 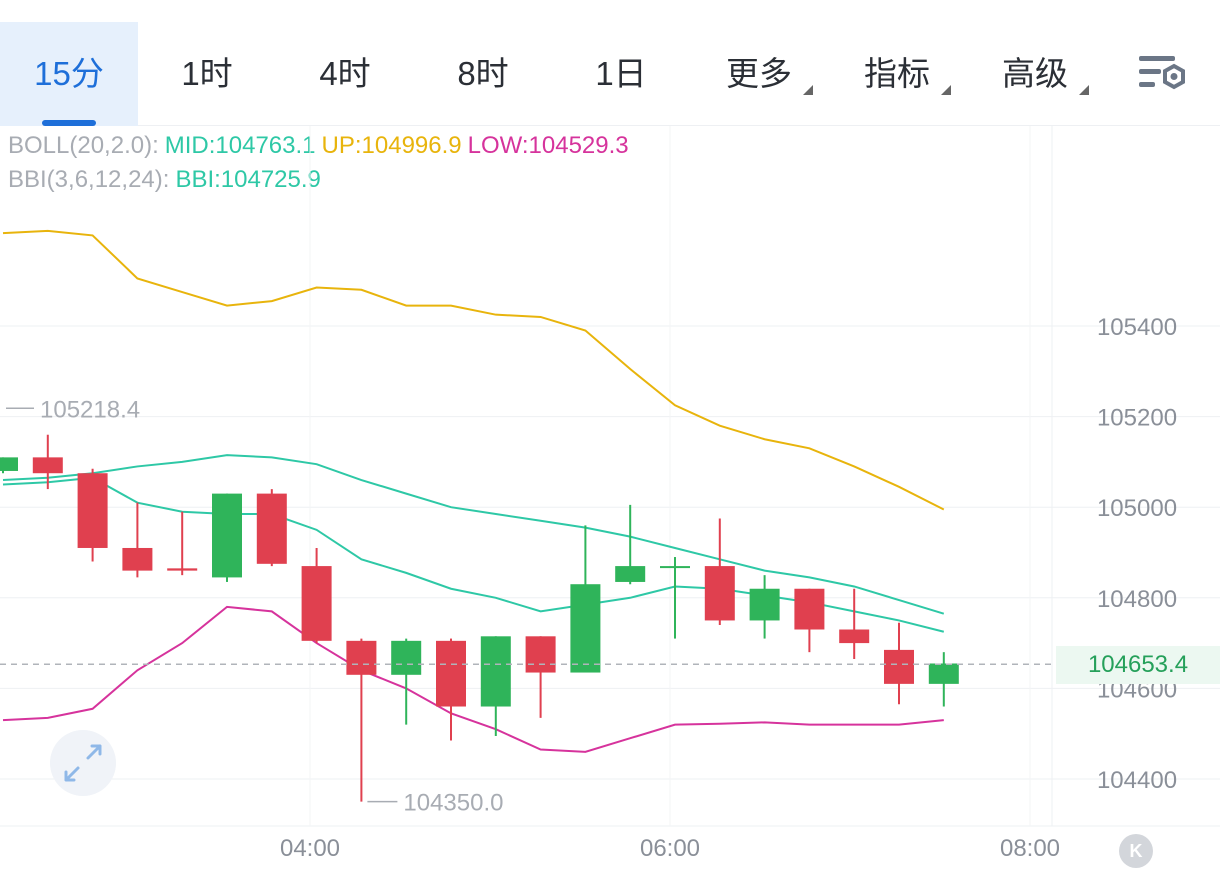 I want to click on tab-label: 更多, so click(x=759, y=73).